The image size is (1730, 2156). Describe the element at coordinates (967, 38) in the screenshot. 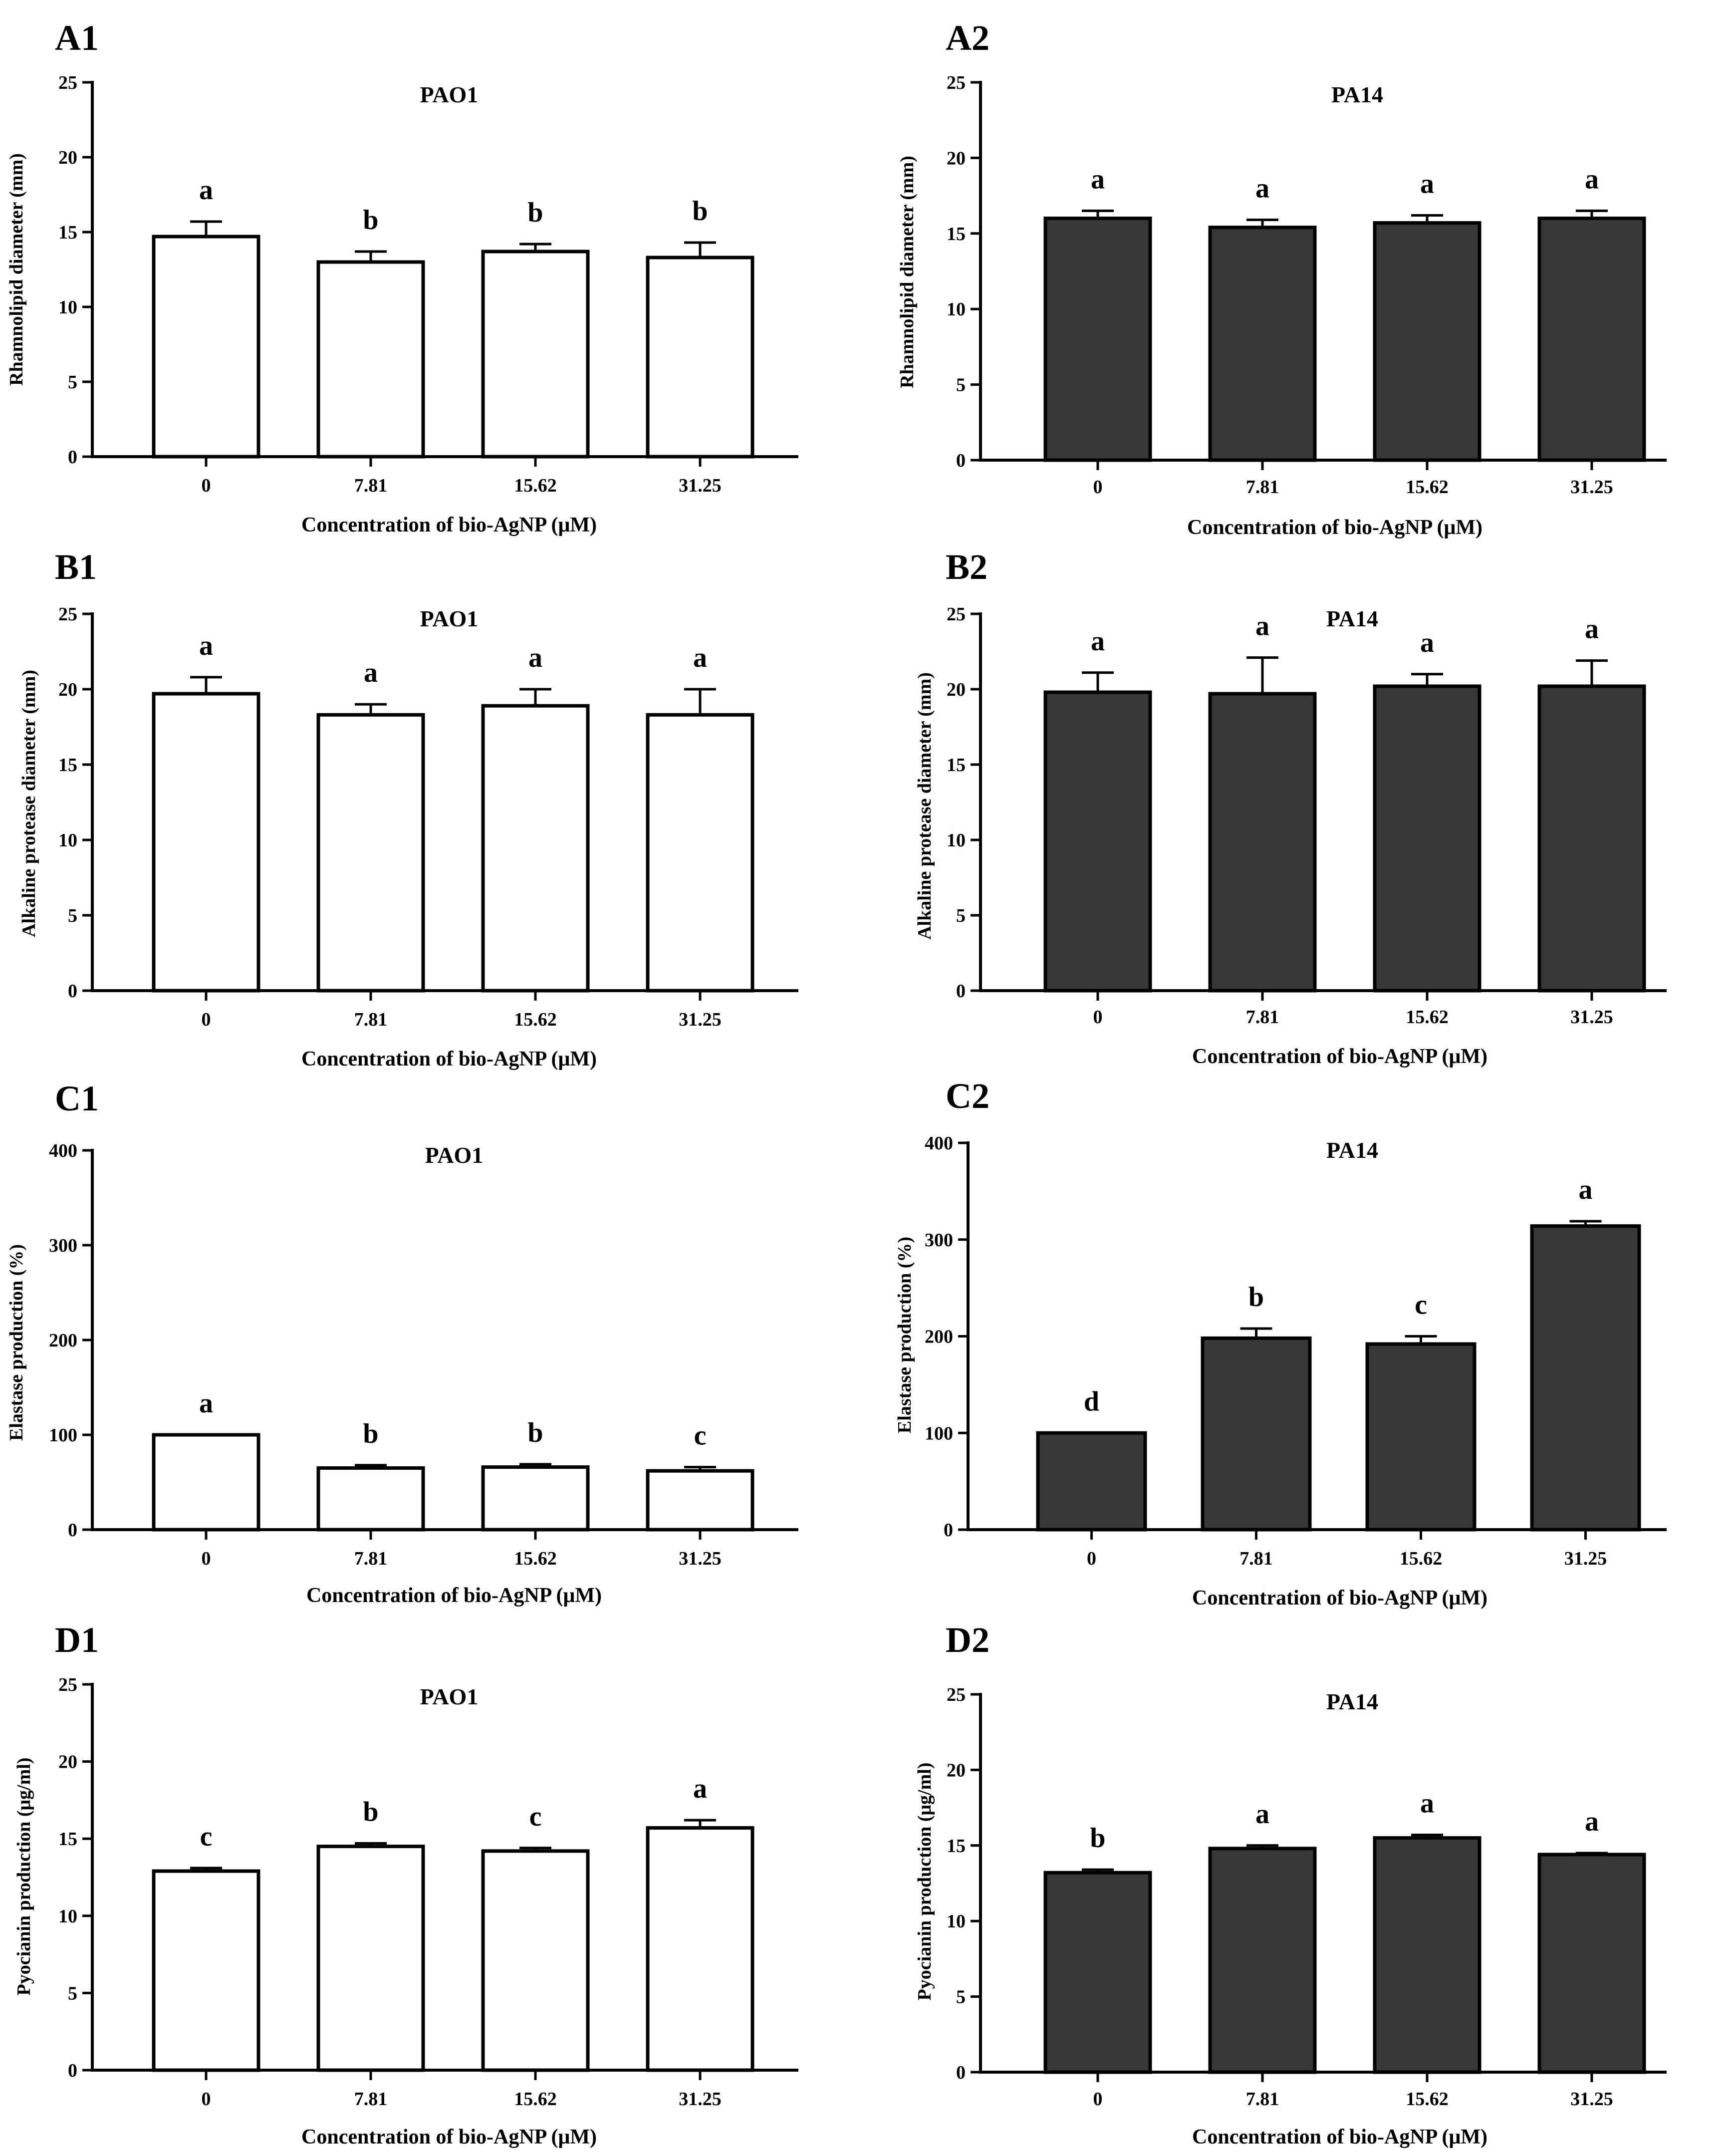

I see `panel-label: A2` at that location.